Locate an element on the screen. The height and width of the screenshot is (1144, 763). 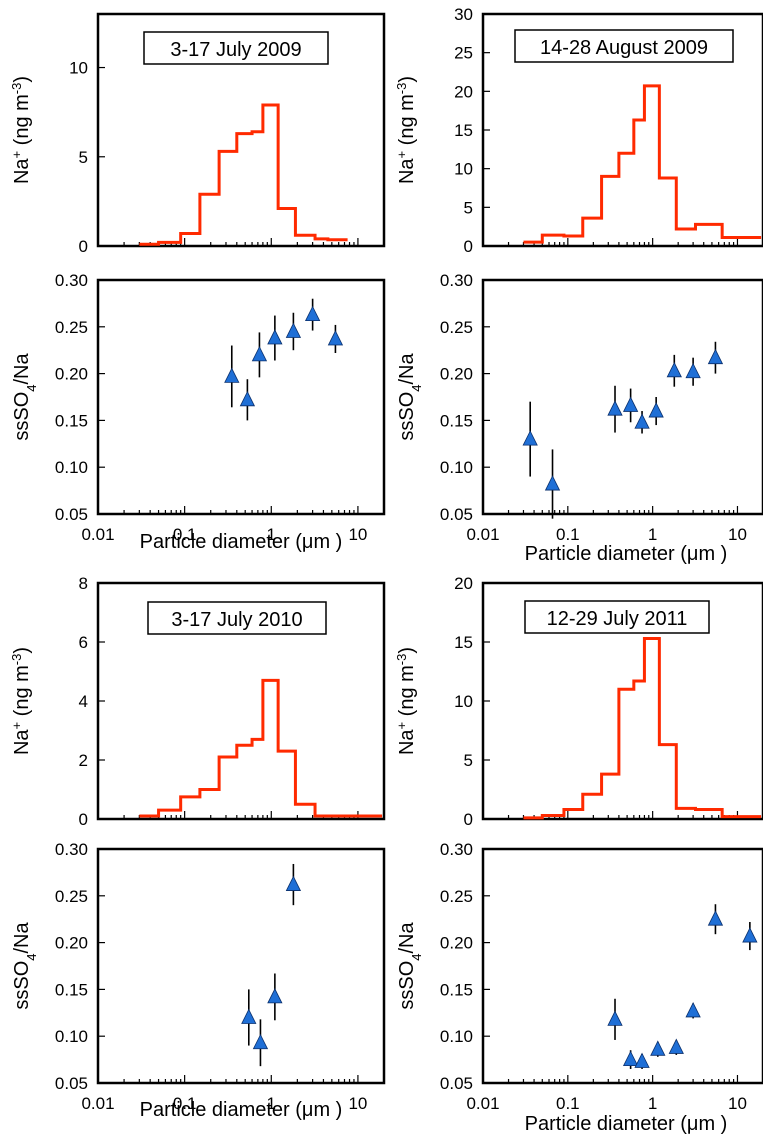
y-tick-label: 0.30 is located at coordinates (71, 280).